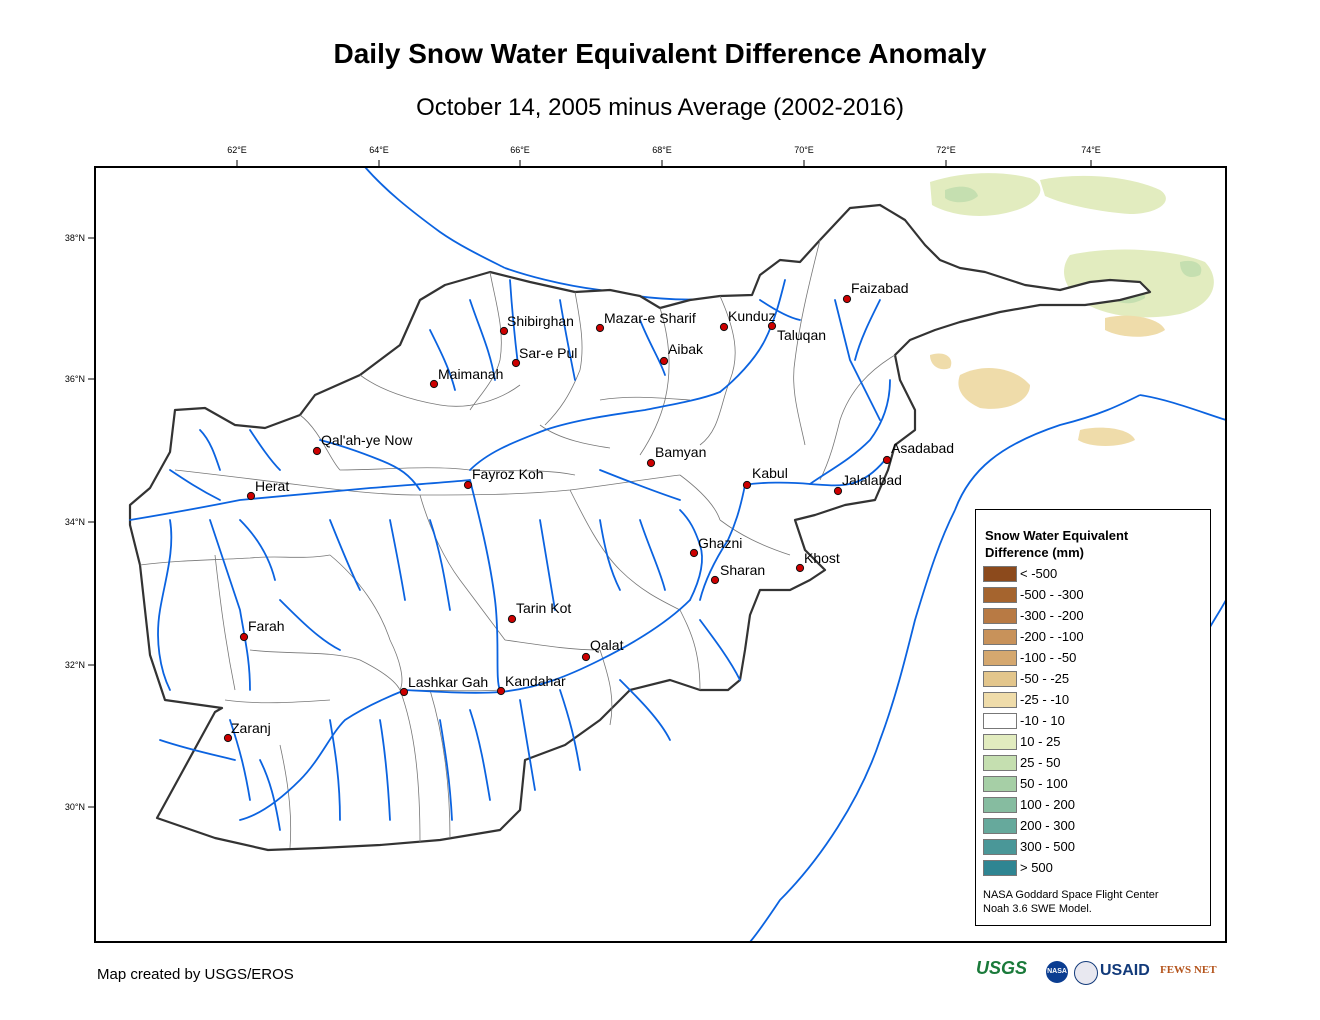 The width and height of the screenshot is (1320, 1020). I want to click on legend-label: 50 - 100, so click(1044, 783).